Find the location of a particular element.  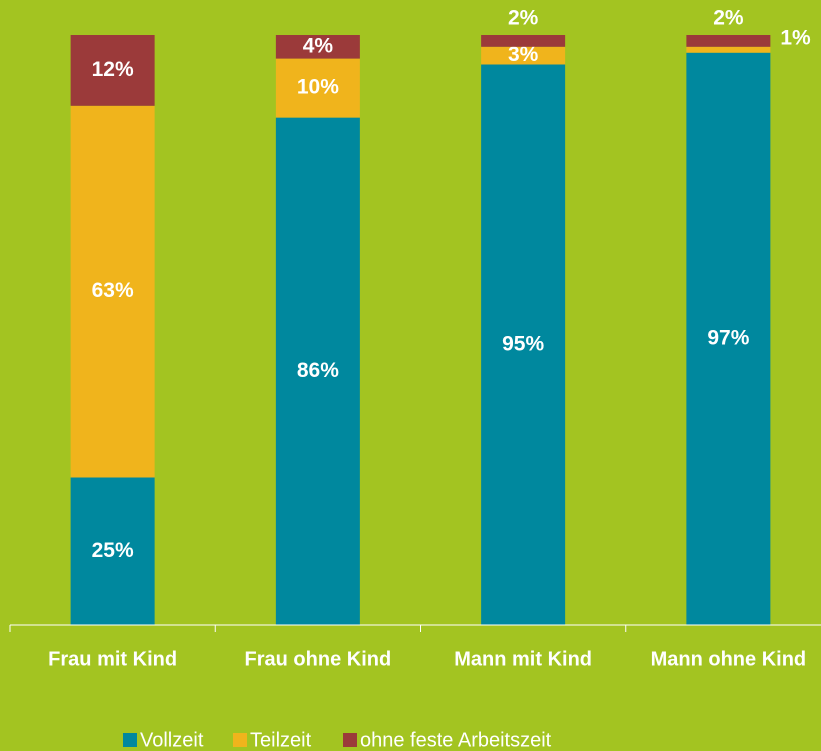

value-label: 10% is located at coordinates (318, 87).